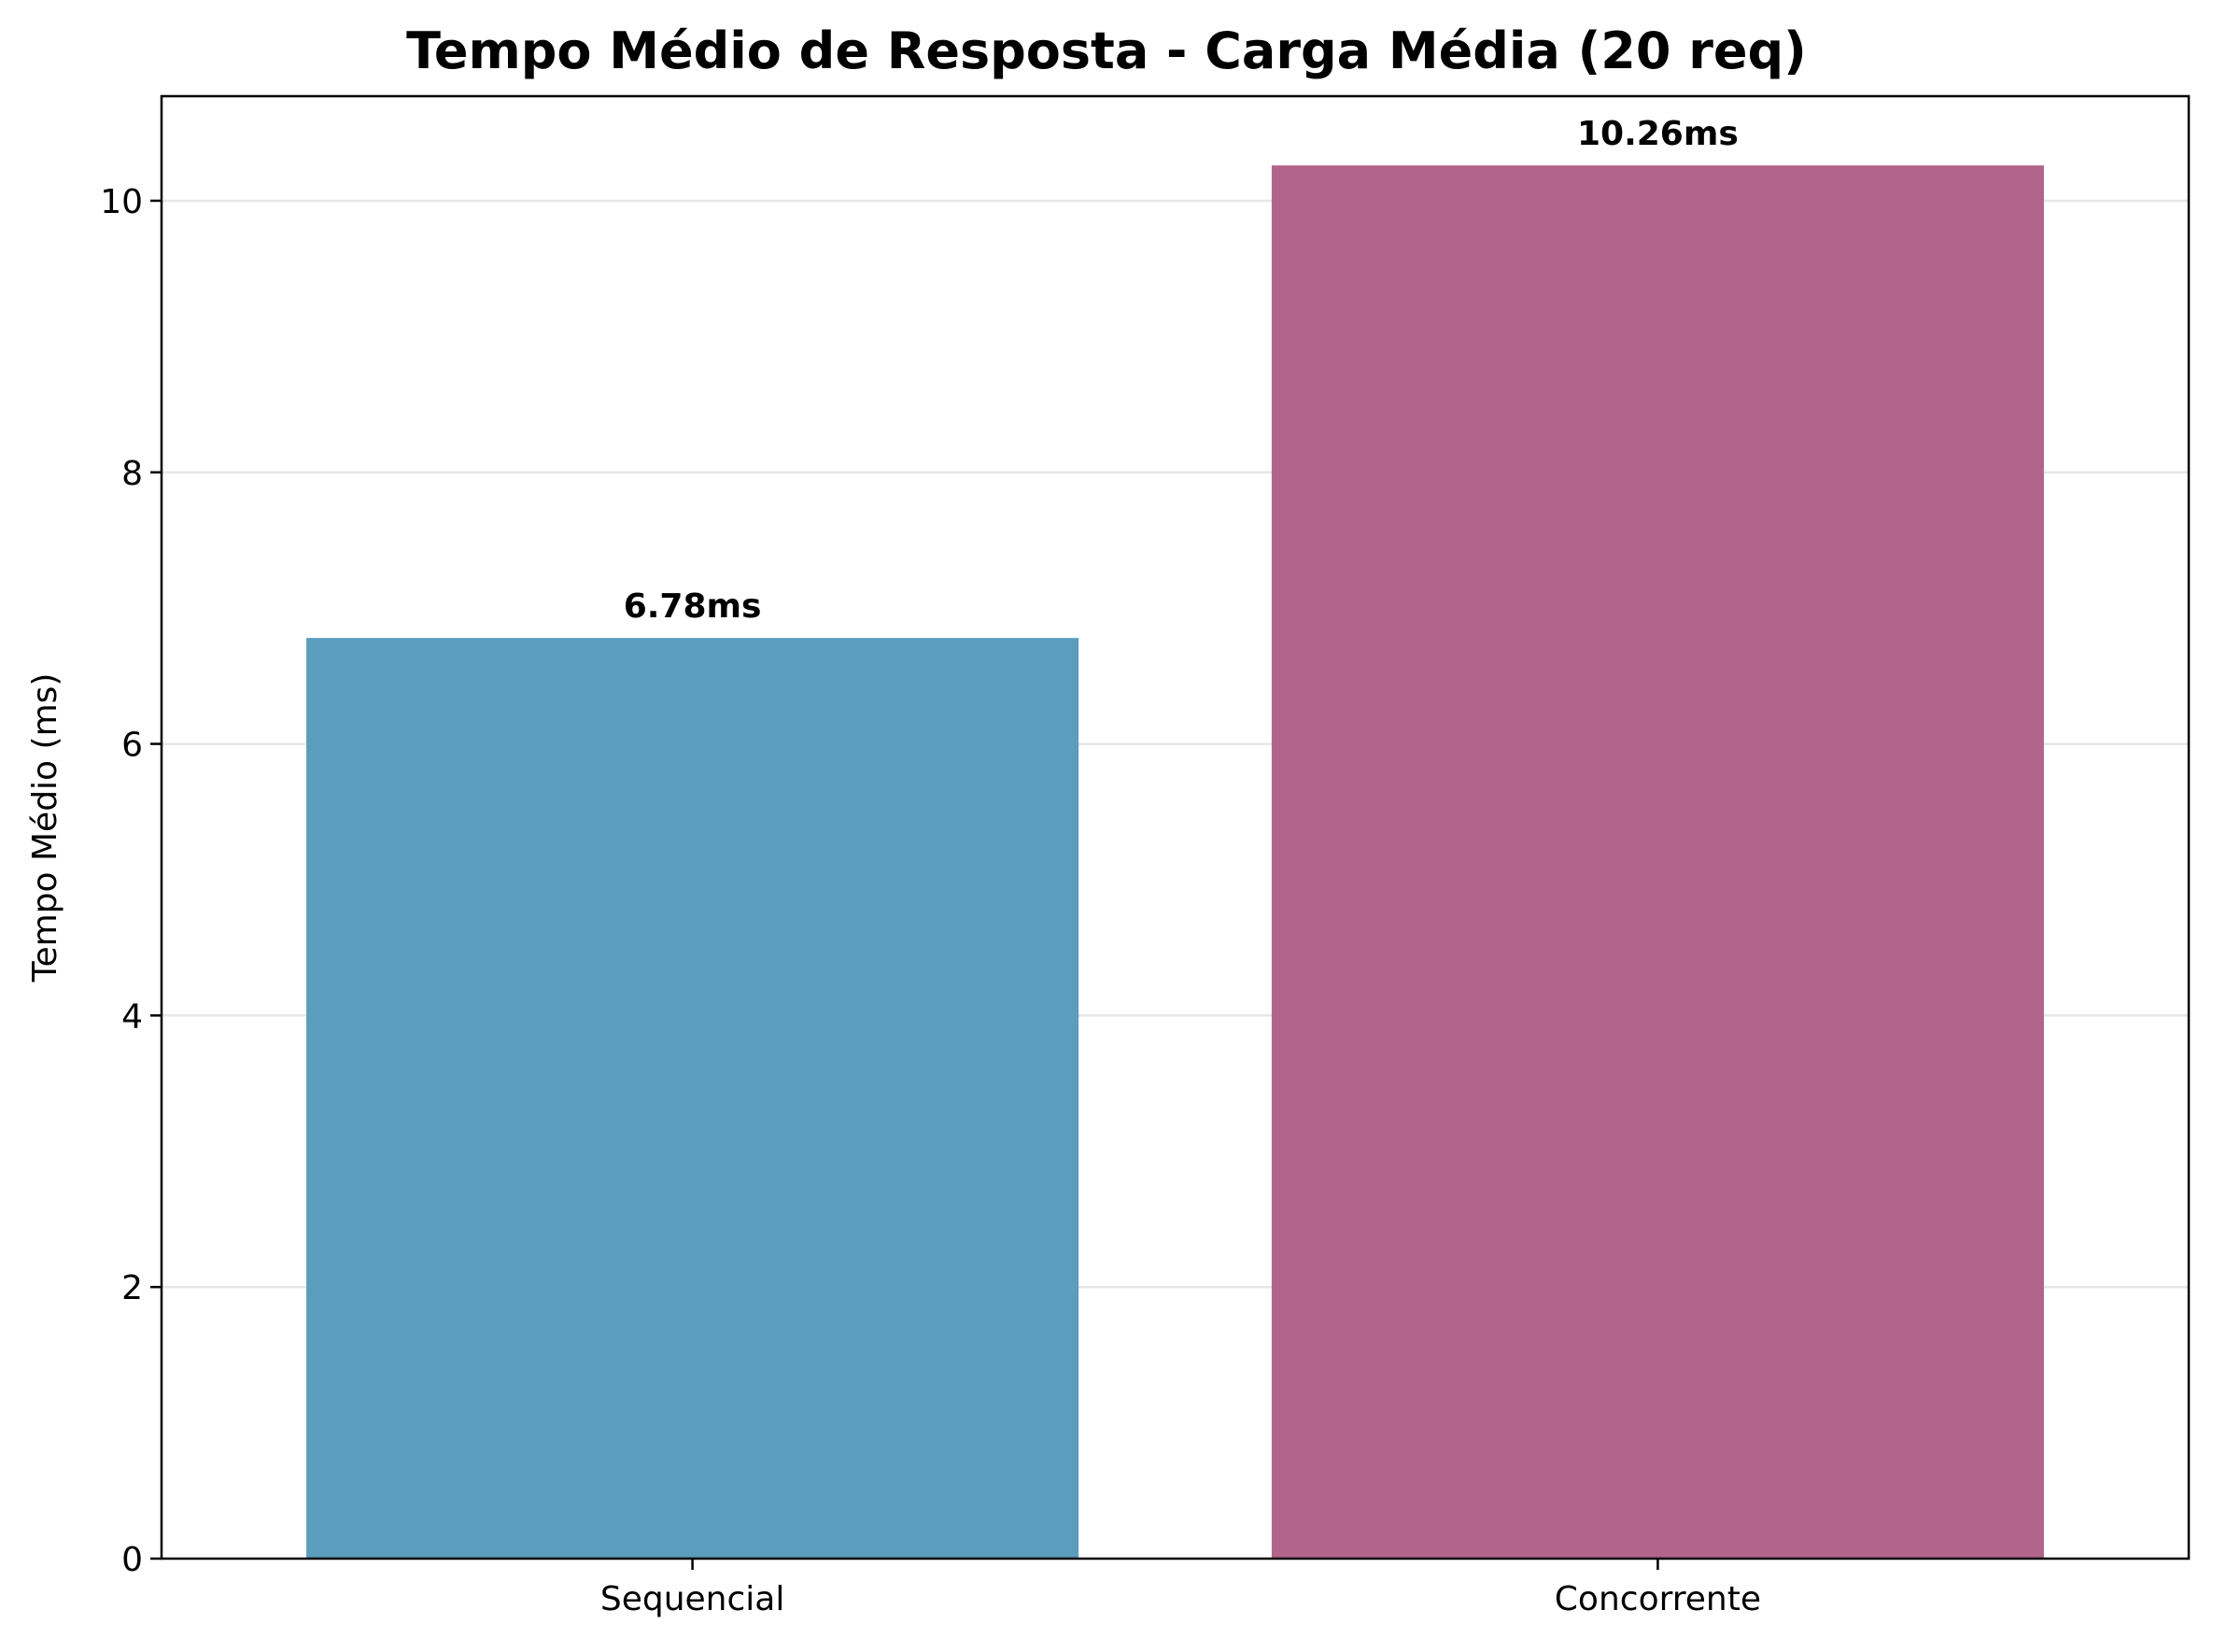 The width and height of the screenshot is (2213, 1652). I want to click on y-tick-label: 8, so click(132, 474).